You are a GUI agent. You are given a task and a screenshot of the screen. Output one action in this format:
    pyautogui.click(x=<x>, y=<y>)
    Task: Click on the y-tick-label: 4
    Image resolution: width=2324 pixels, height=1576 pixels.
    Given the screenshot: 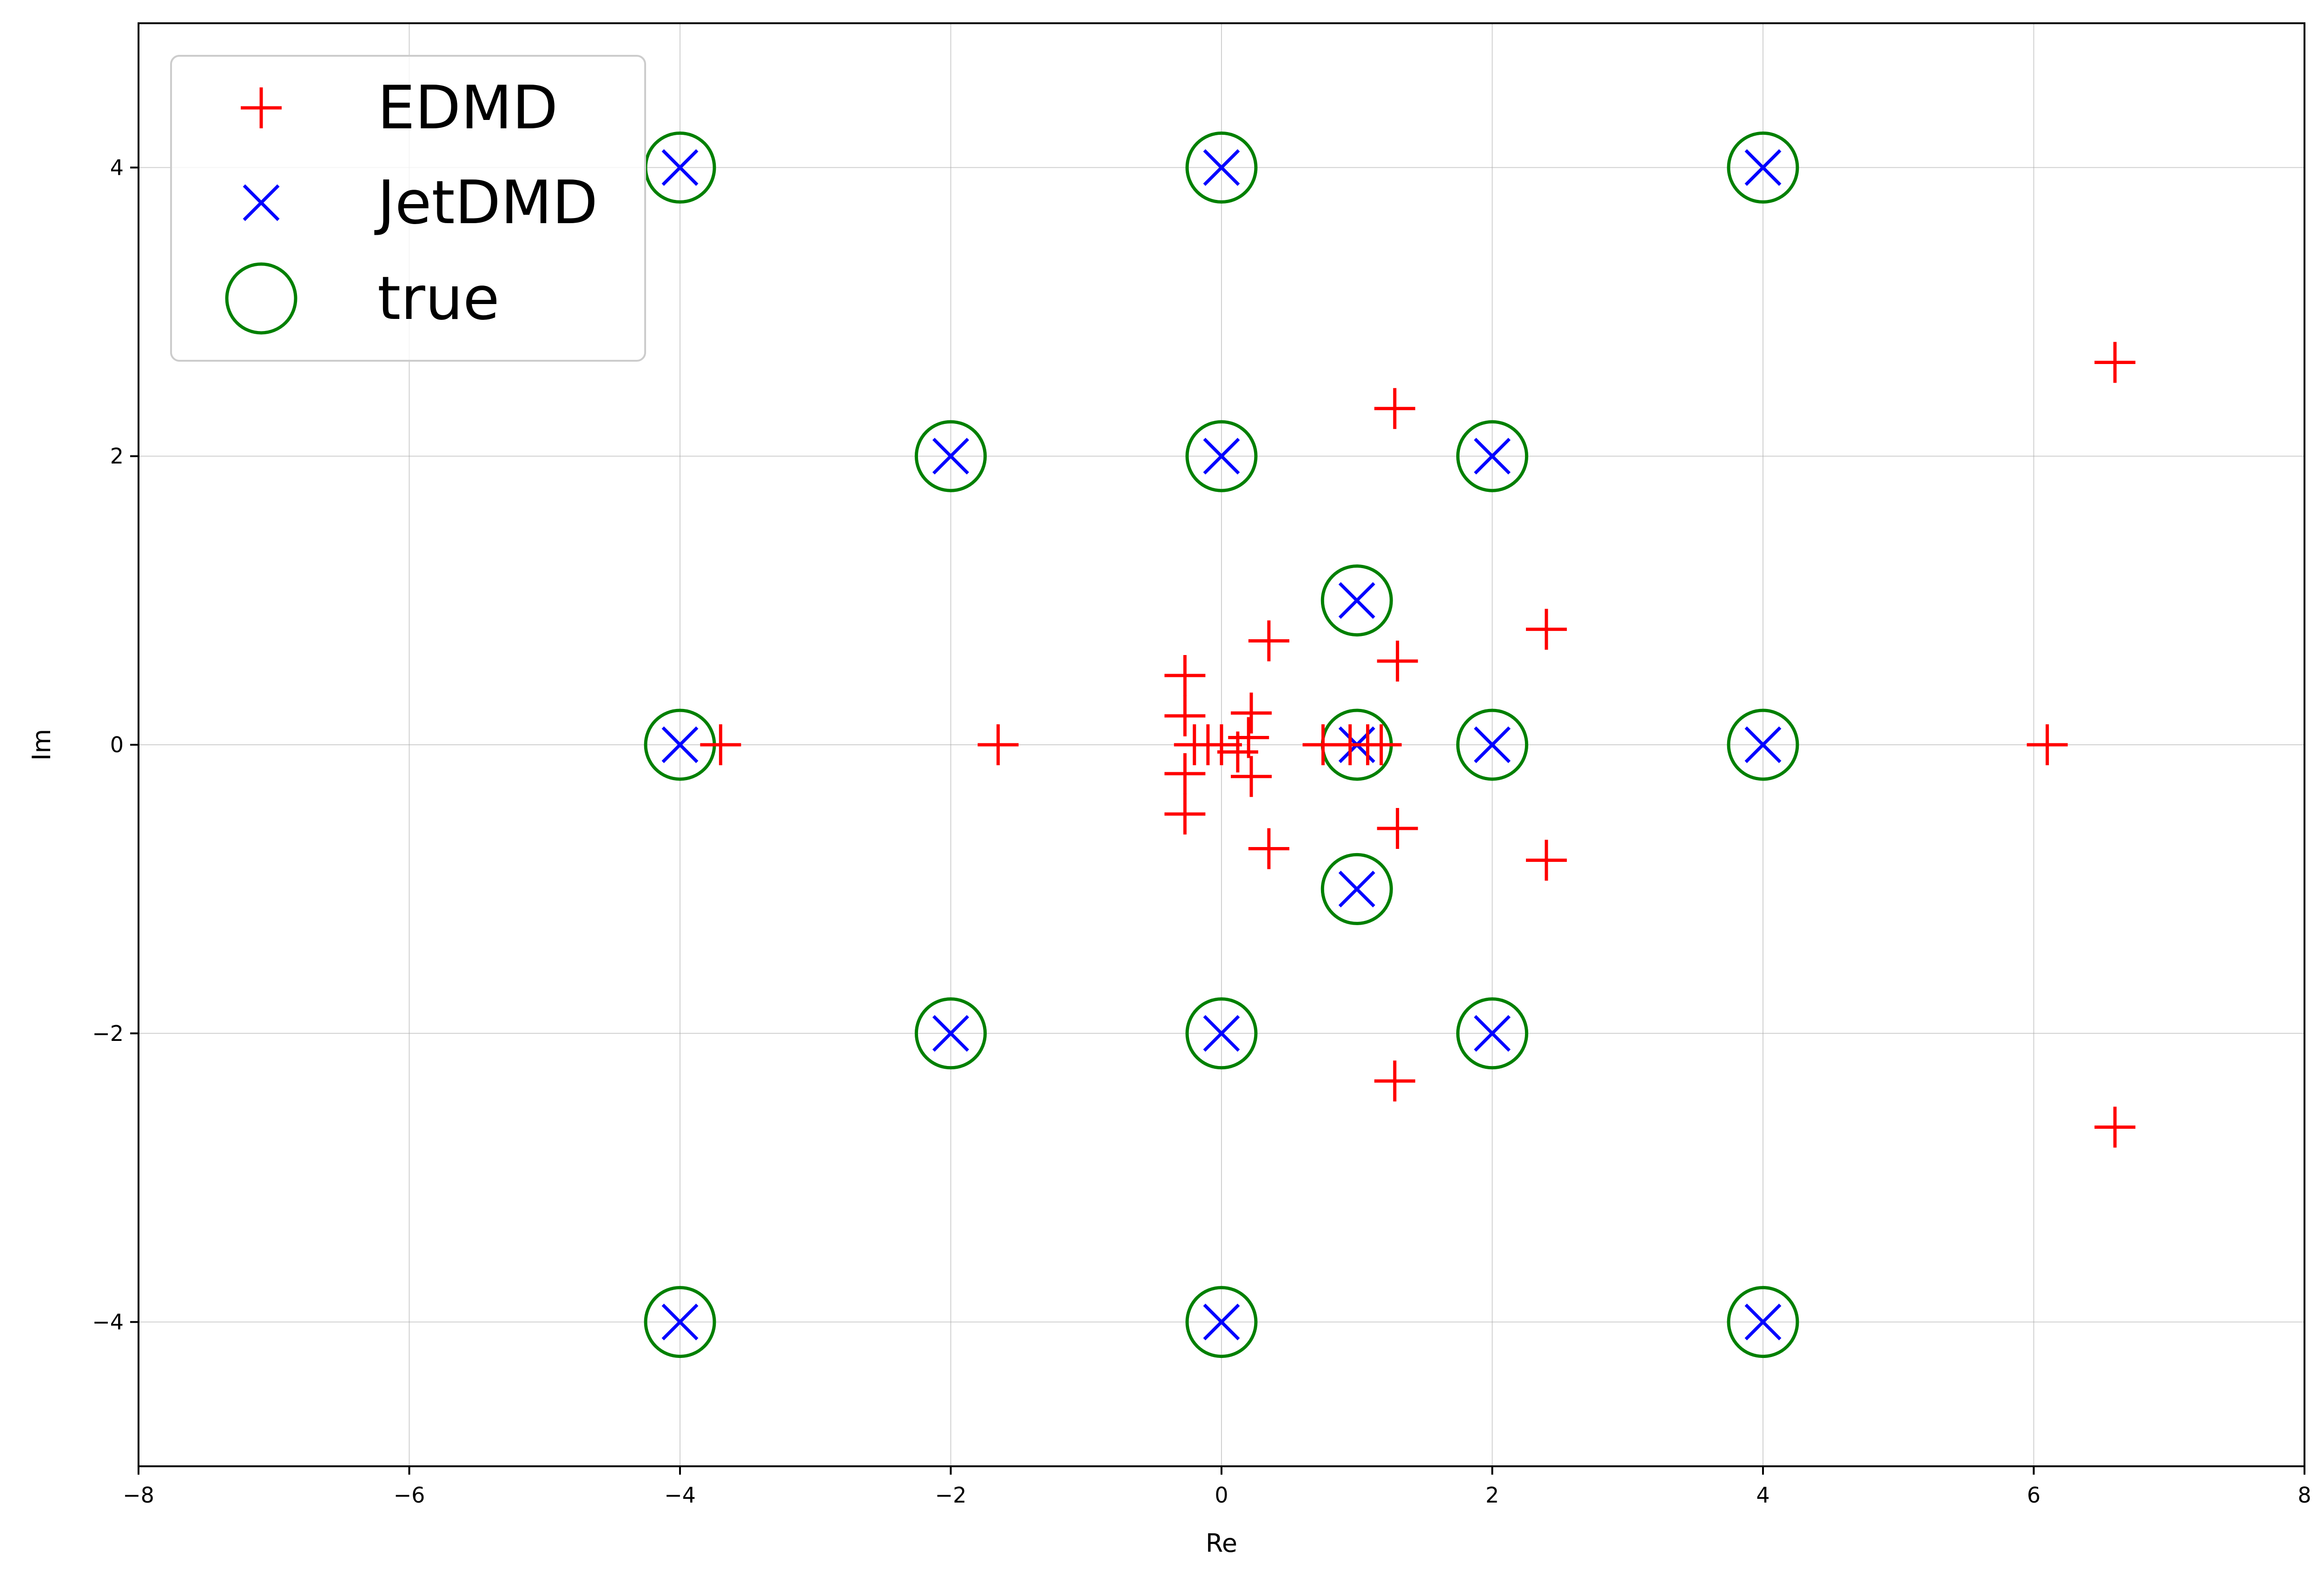 What is the action you would take?
    pyautogui.click(x=117, y=167)
    